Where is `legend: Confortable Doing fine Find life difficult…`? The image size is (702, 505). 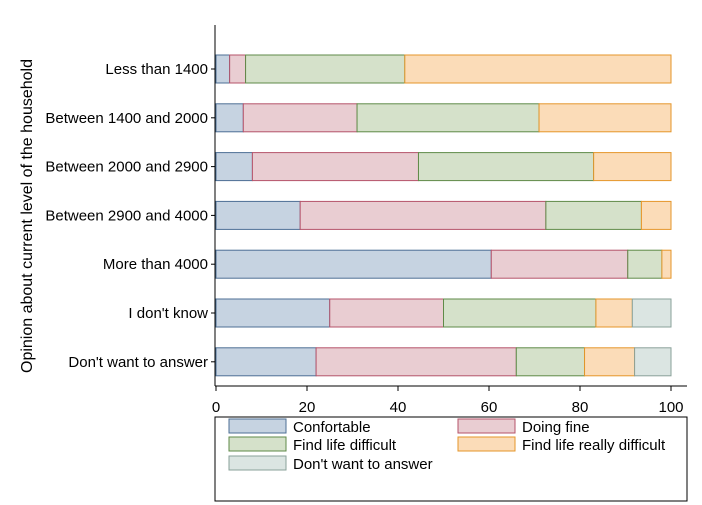 legend: Confortable Doing fine Find life difficult… is located at coordinates (451, 459).